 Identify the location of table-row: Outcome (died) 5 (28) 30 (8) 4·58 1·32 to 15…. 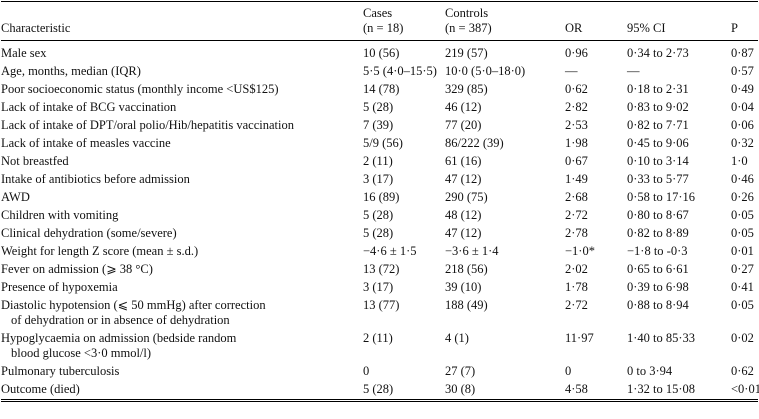
(380, 391).